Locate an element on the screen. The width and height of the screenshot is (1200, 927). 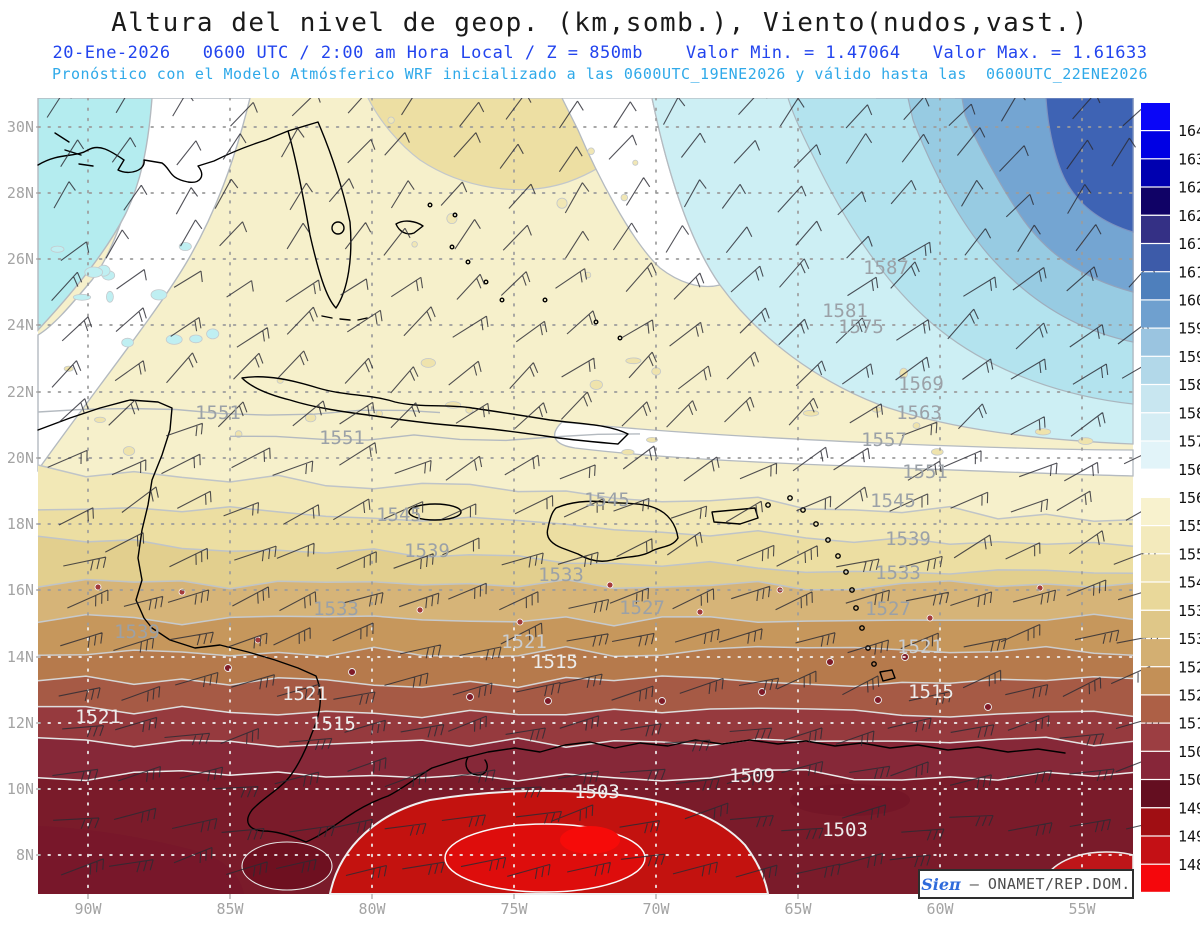
watermark-logo: Sieπ is located at coordinates (941, 884).